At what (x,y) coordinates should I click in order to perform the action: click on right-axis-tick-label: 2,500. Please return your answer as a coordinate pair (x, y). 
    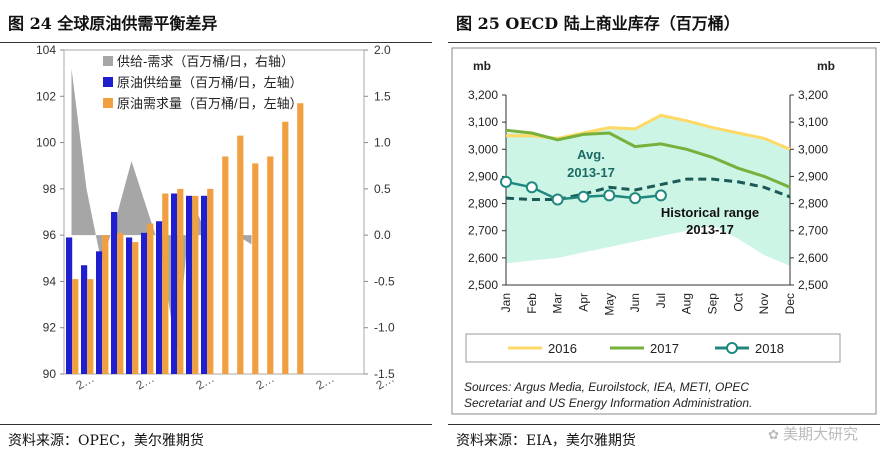
    Looking at the image, I should click on (813, 285).